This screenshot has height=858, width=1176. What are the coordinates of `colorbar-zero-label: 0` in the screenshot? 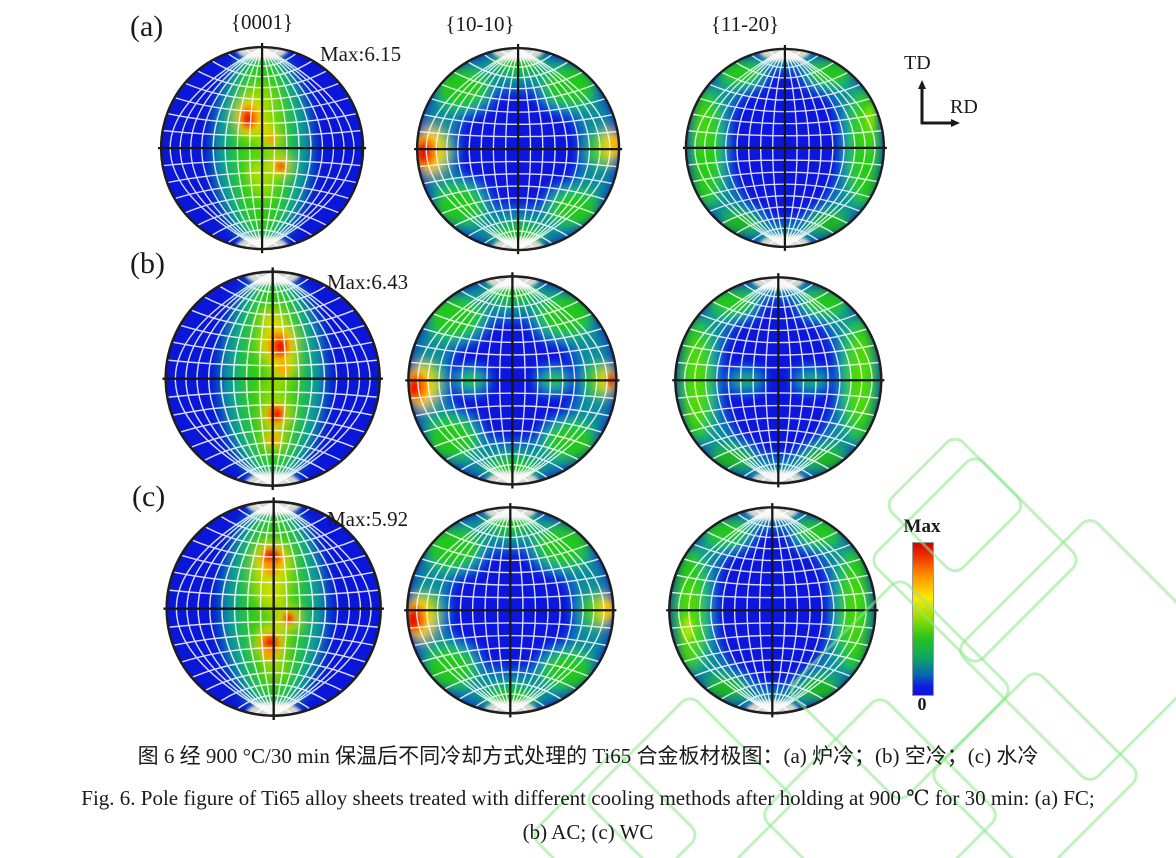 It's located at (922, 704).